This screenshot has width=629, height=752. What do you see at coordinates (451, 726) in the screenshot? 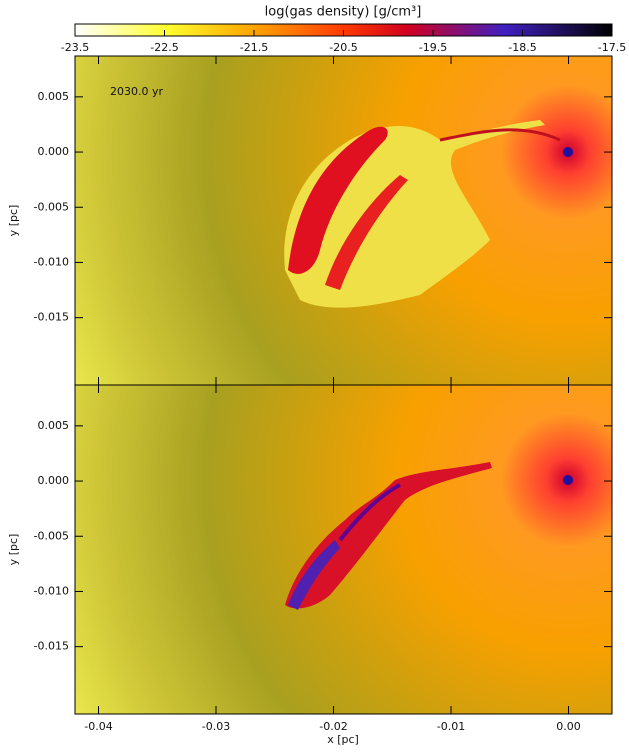
I see `x-tick-label: -0.01` at bounding box center [451, 726].